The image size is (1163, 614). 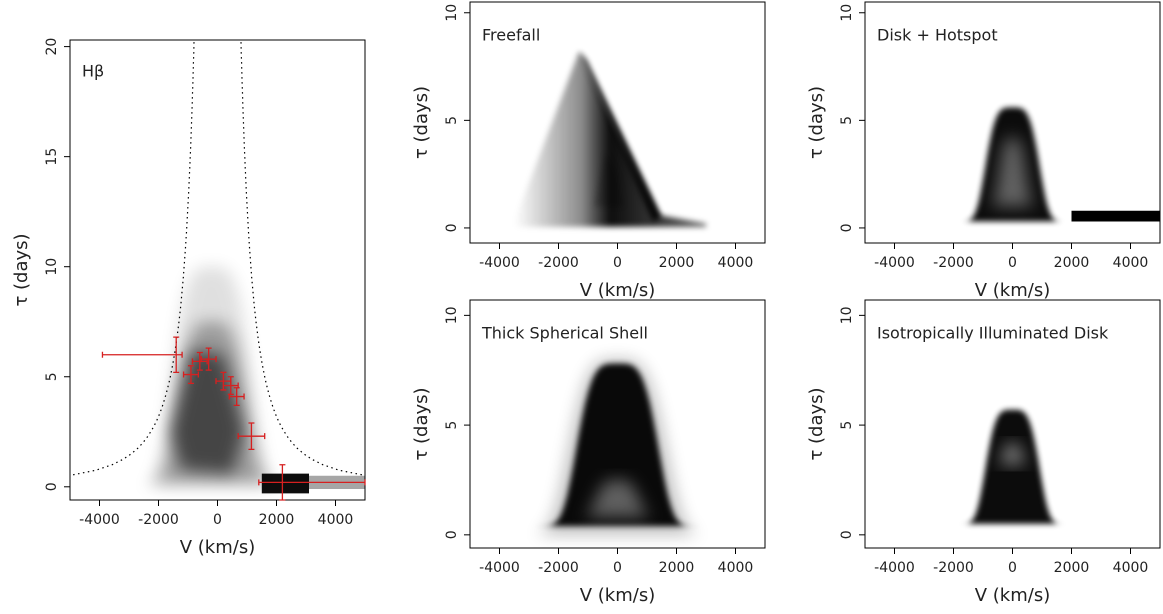 What do you see at coordinates (993, 333) in the screenshot?
I see `panel-title: Isotropically Illuminated Disk` at bounding box center [993, 333].